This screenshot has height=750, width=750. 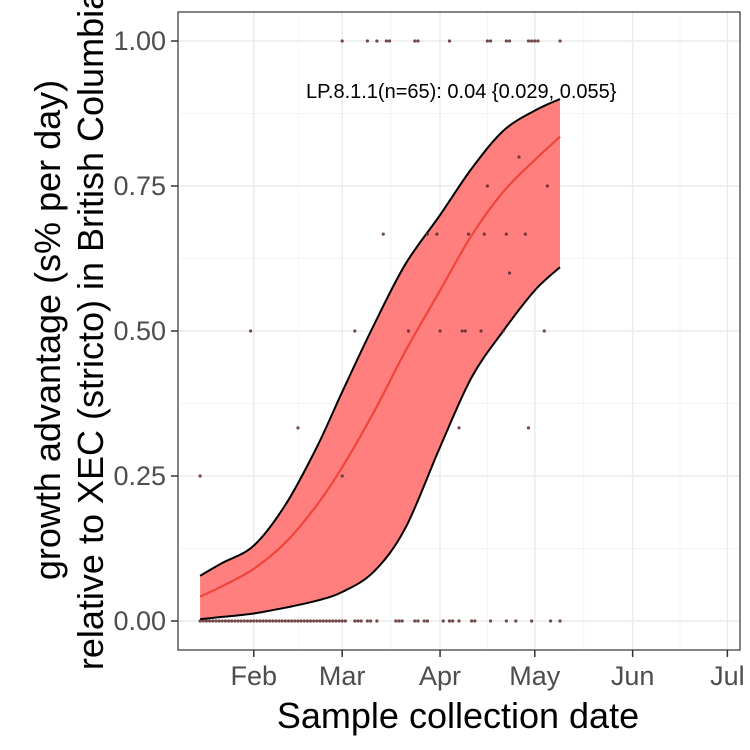 What do you see at coordinates (145, 331) in the screenshot?
I see `y-axis-ticks: 0.00 0.25 0.50 0.75 1.00` at bounding box center [145, 331].